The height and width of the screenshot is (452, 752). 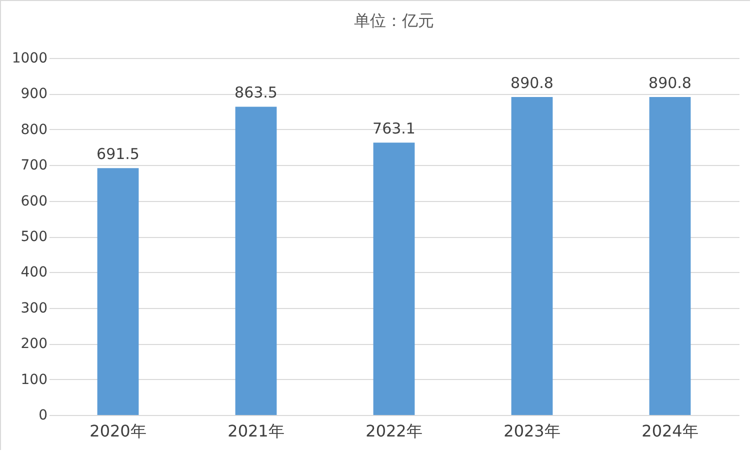 What do you see at coordinates (118, 431) in the screenshot?
I see `x-tick-label: 2020年` at bounding box center [118, 431].